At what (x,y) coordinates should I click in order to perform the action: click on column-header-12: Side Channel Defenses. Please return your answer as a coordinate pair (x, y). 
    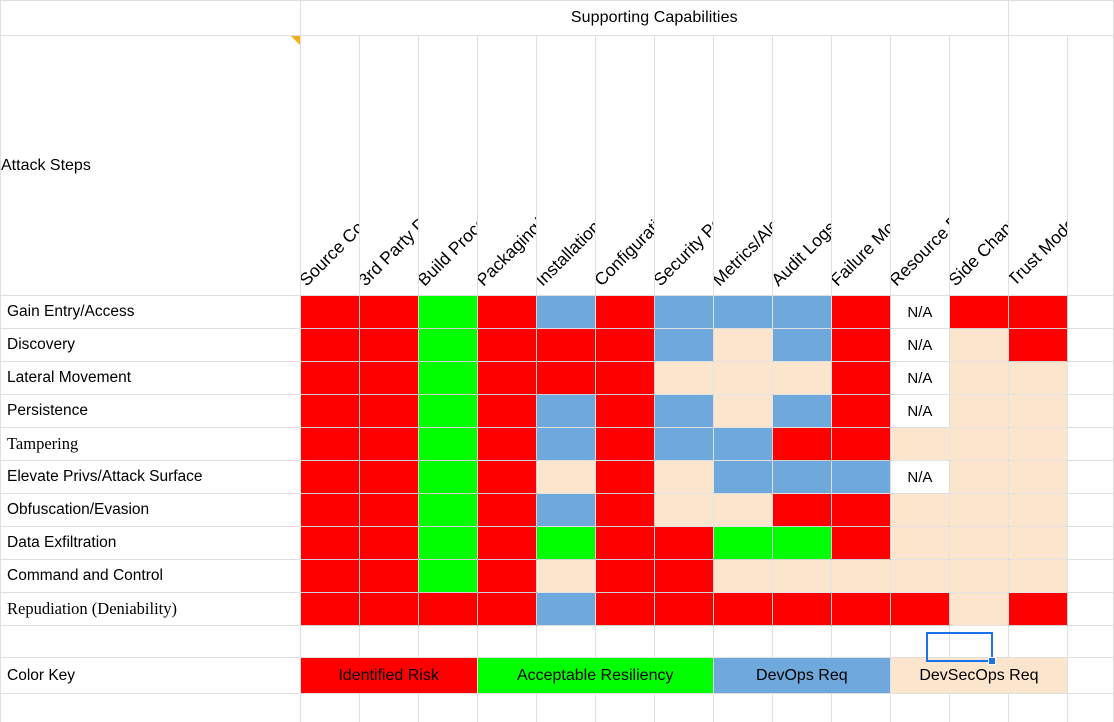
    Looking at the image, I should click on (978, 165).